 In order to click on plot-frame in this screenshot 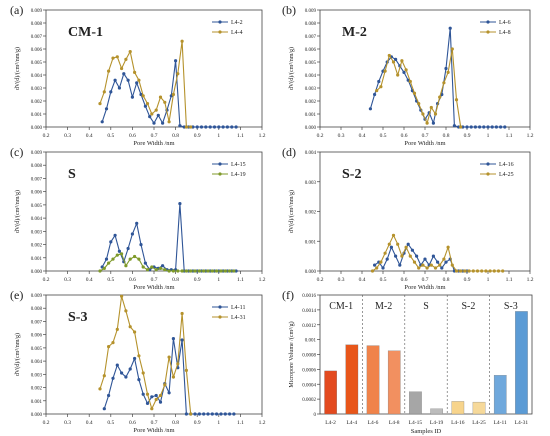, I will do `click(154, 211)`.